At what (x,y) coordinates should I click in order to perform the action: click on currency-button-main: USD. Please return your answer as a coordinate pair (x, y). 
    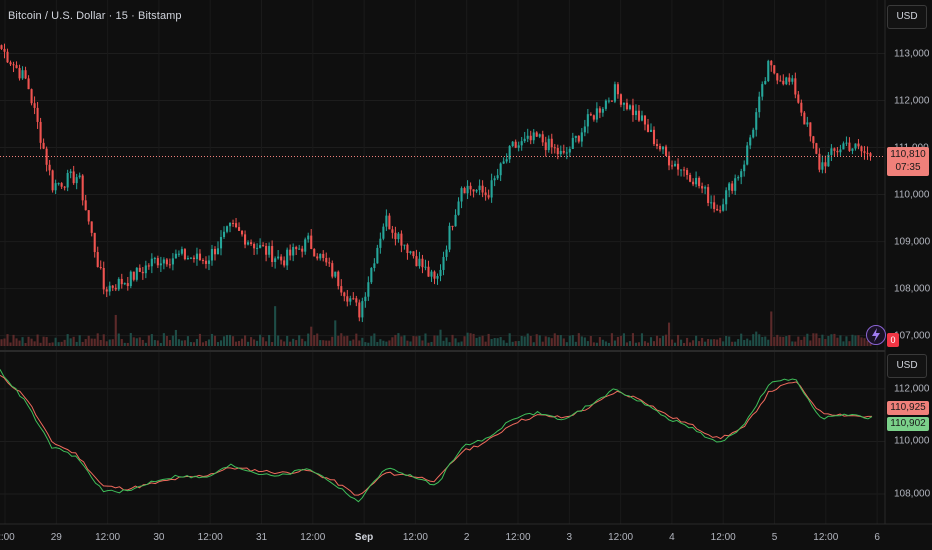
    Looking at the image, I should click on (907, 17).